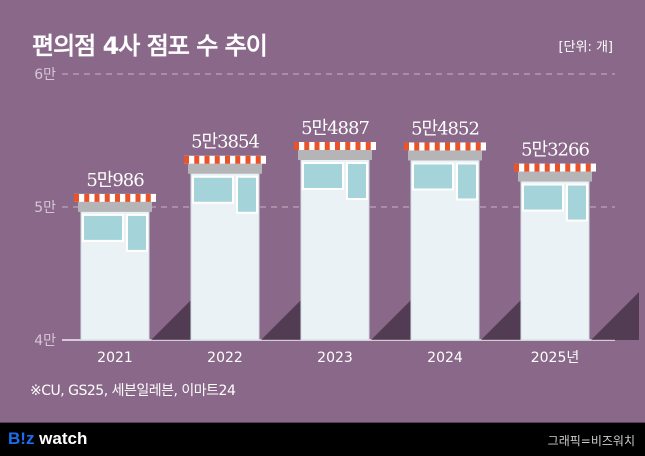  I want to click on data-label: 5만3854, so click(225, 142).